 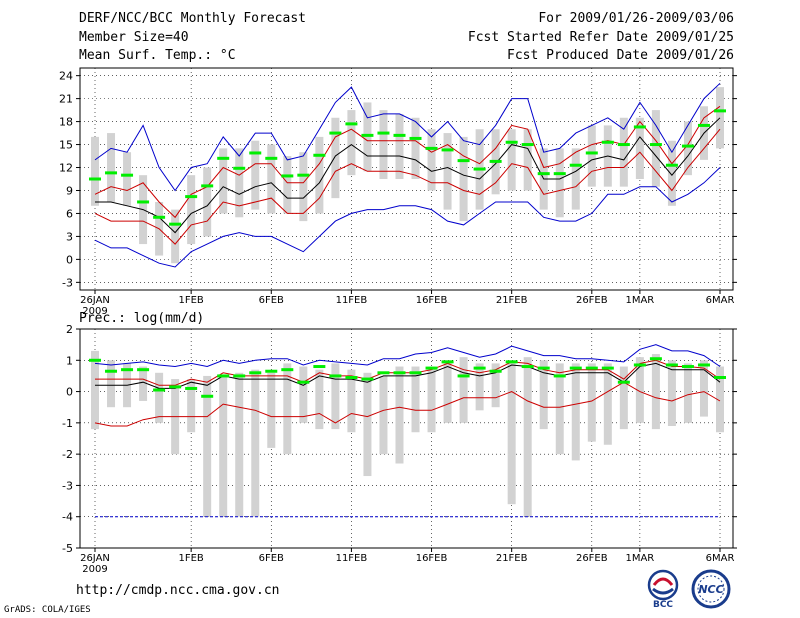 What do you see at coordinates (192, 18) in the screenshot?
I see `header-title: DERF/NCC/BCC Monthly Forecast` at bounding box center [192, 18].